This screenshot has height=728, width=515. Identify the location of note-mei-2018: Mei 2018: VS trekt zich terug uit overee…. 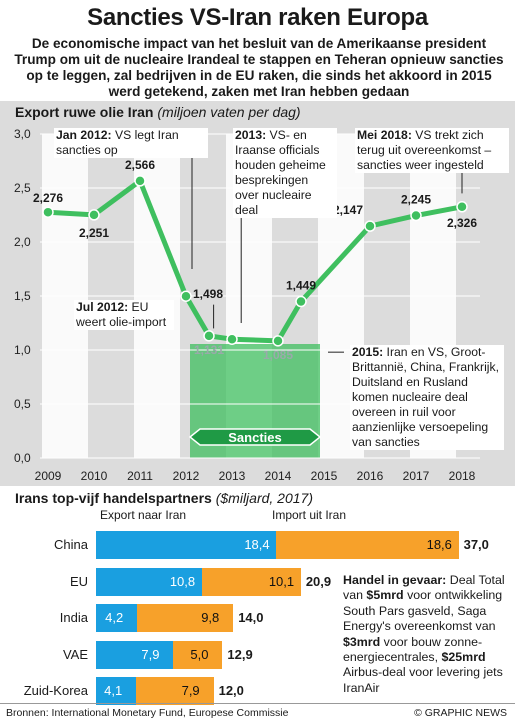
(432, 150).